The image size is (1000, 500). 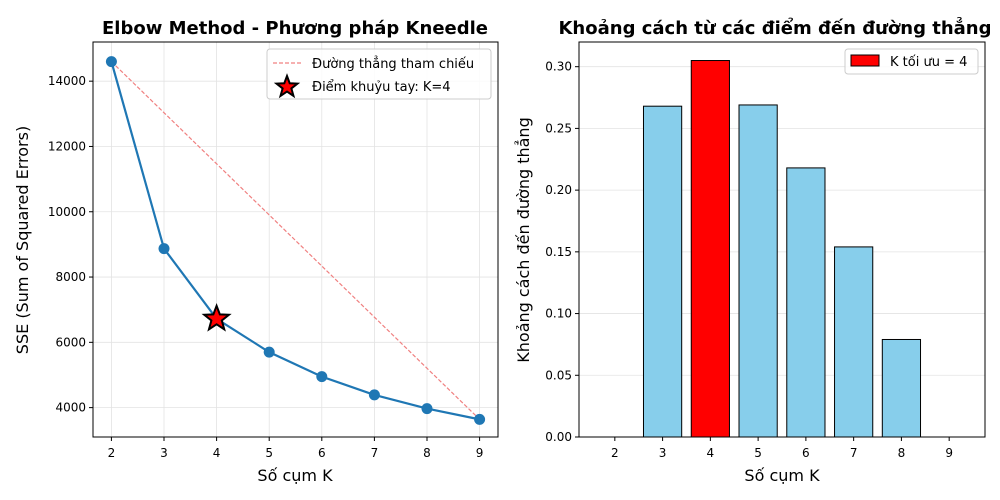 I want to click on right-legend: K tối ưu = 4, so click(x=911, y=61).